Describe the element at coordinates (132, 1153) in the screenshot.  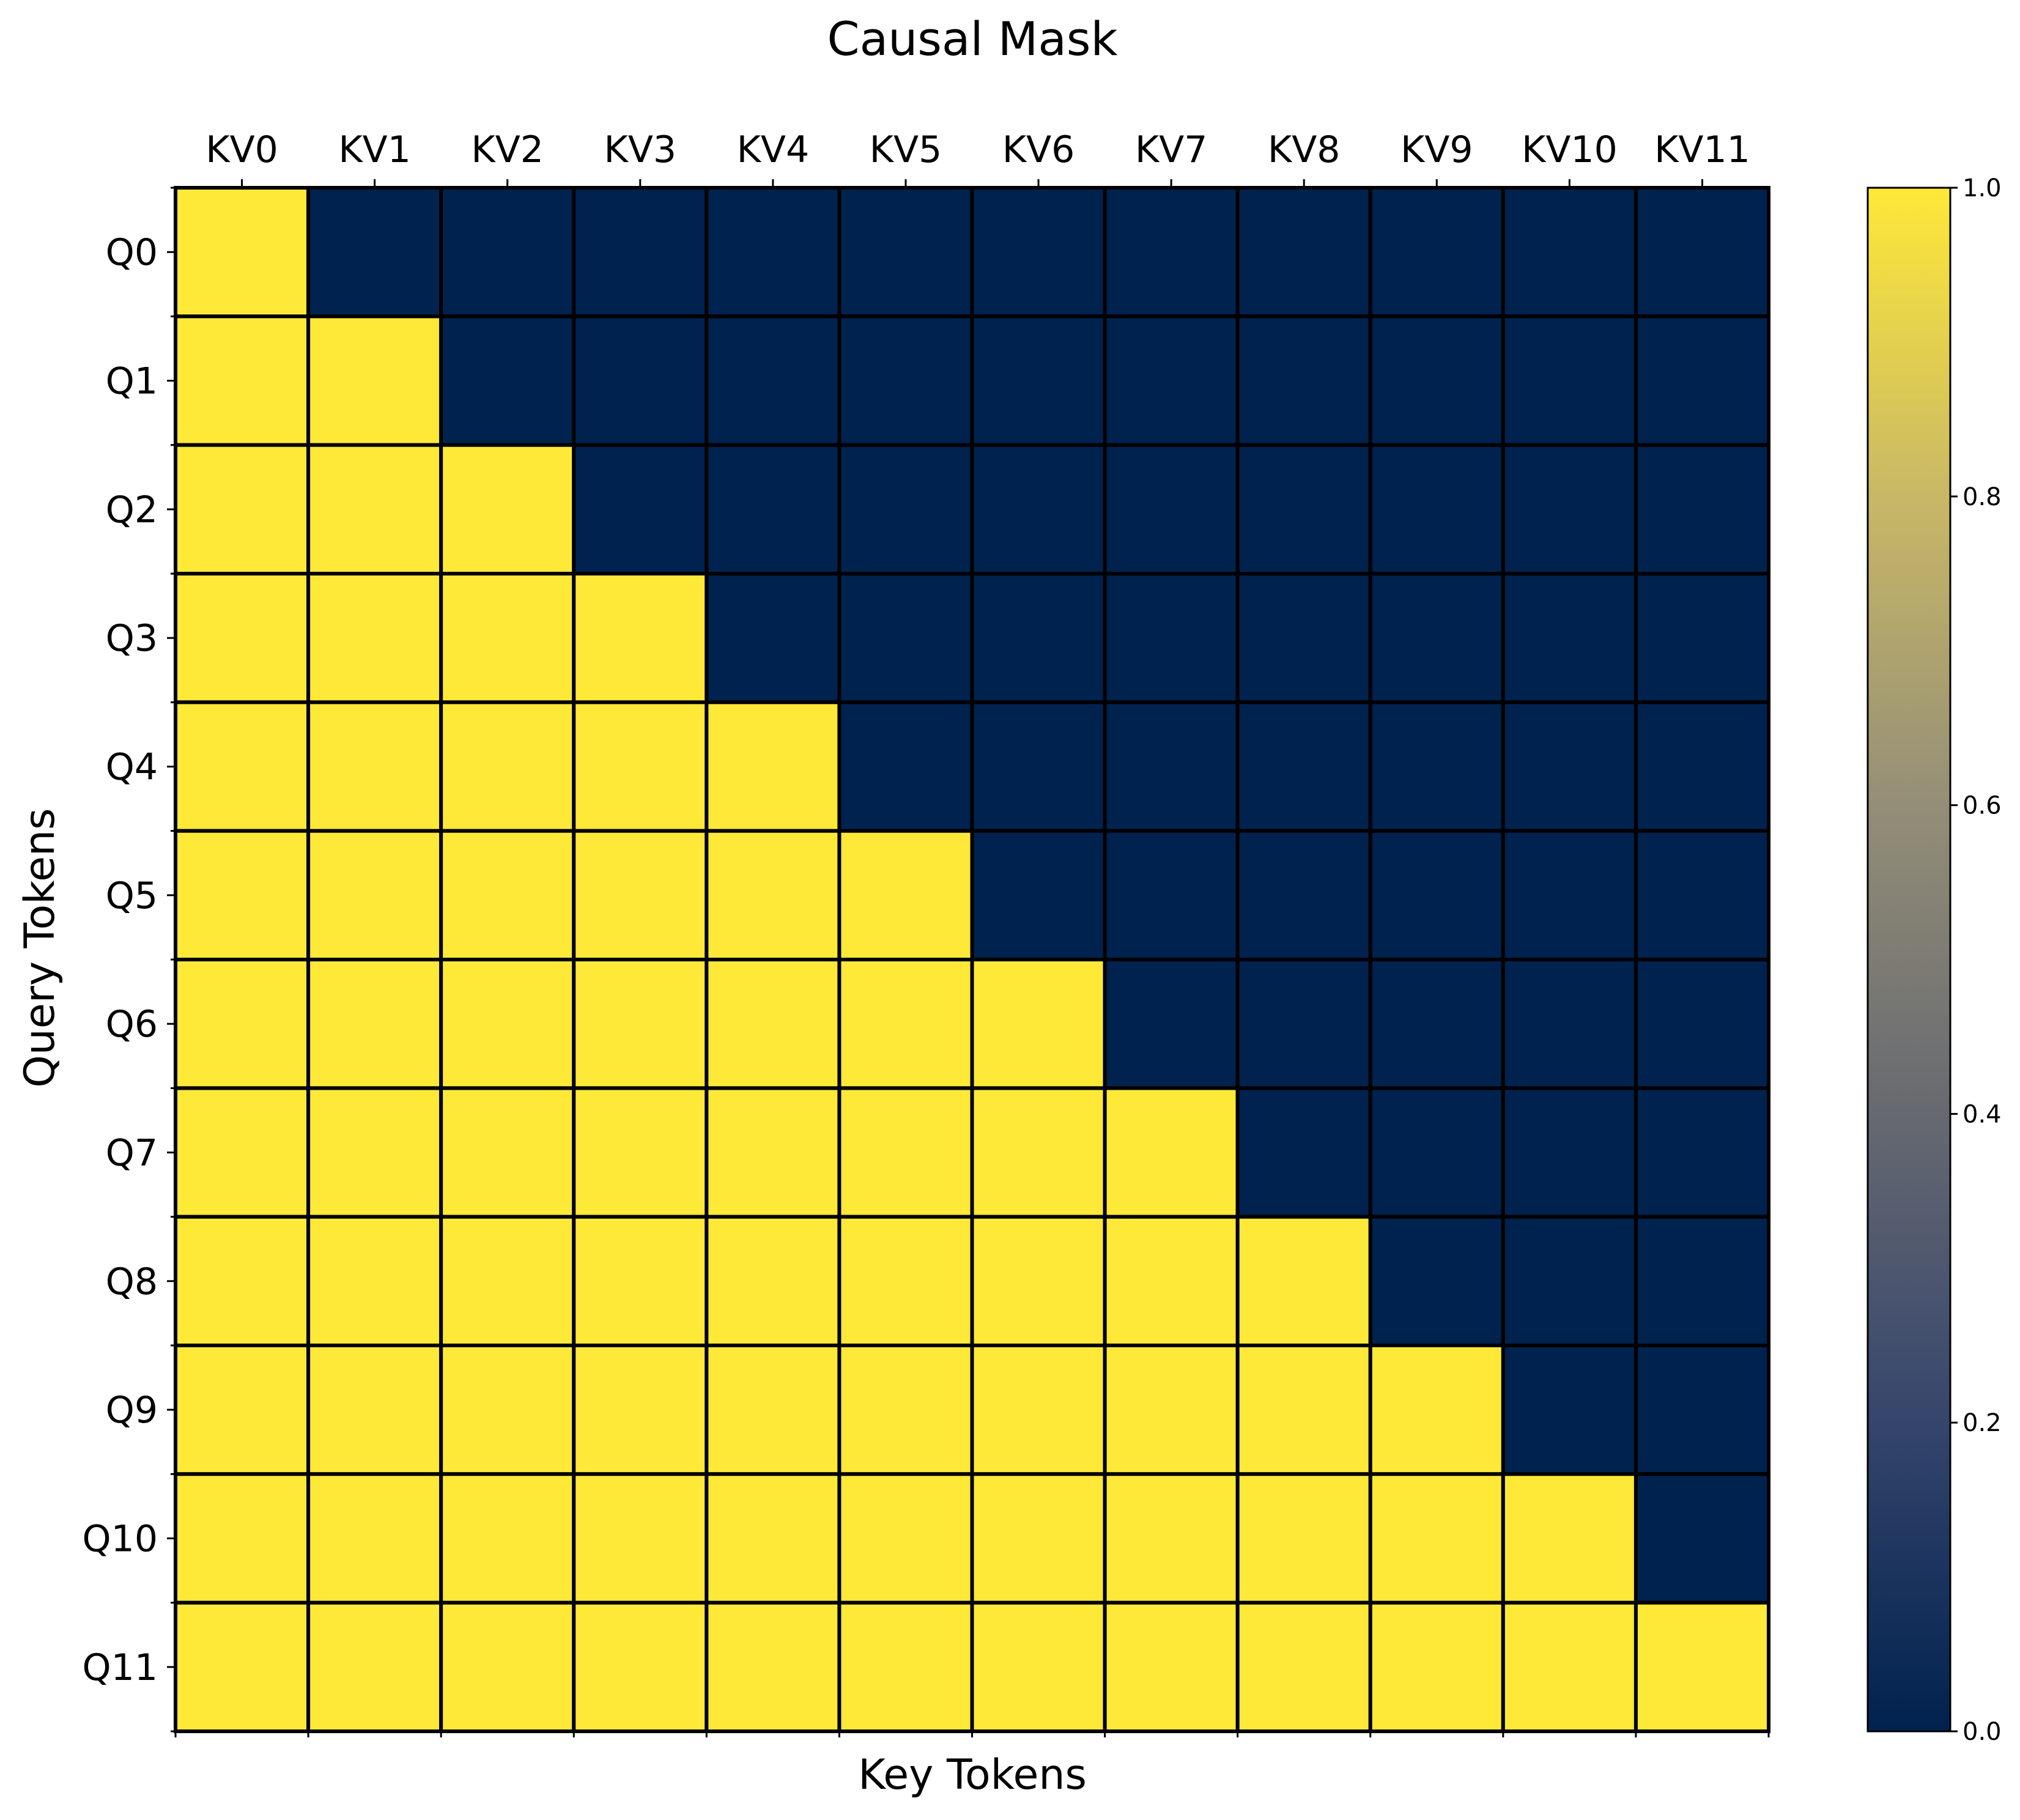
I see `y-tick-label: Q7` at that location.